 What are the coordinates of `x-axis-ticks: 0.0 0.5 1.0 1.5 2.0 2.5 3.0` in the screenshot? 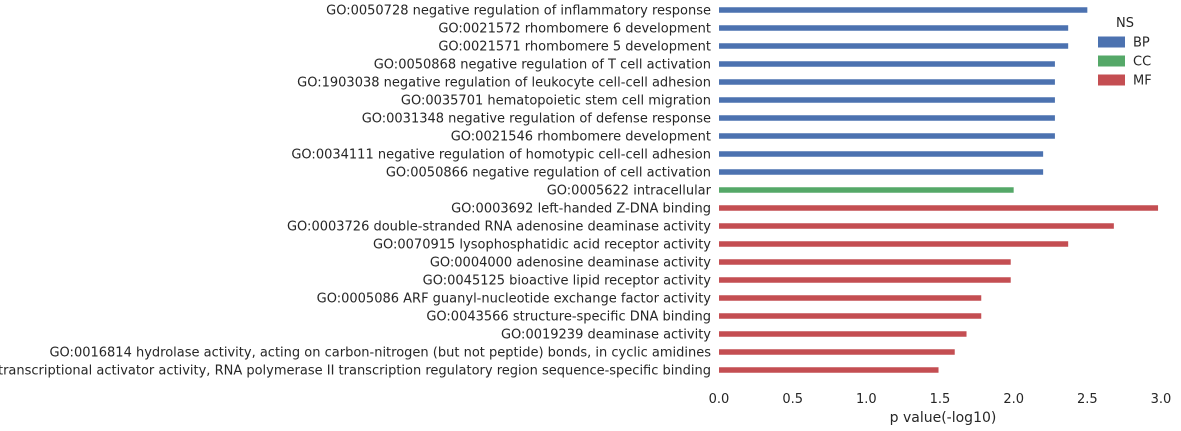 It's located at (940, 399).